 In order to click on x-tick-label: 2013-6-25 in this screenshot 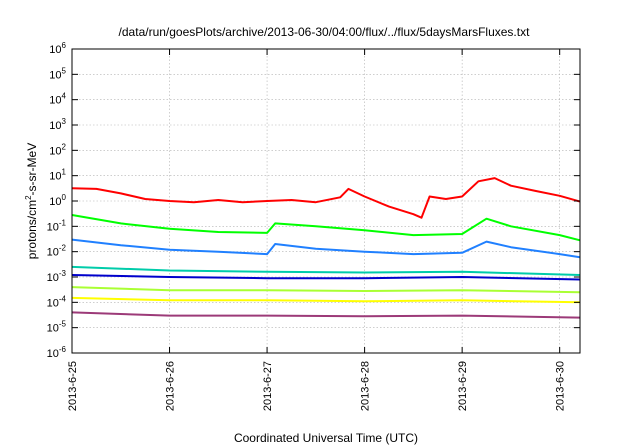, I will do `click(73, 386)`.